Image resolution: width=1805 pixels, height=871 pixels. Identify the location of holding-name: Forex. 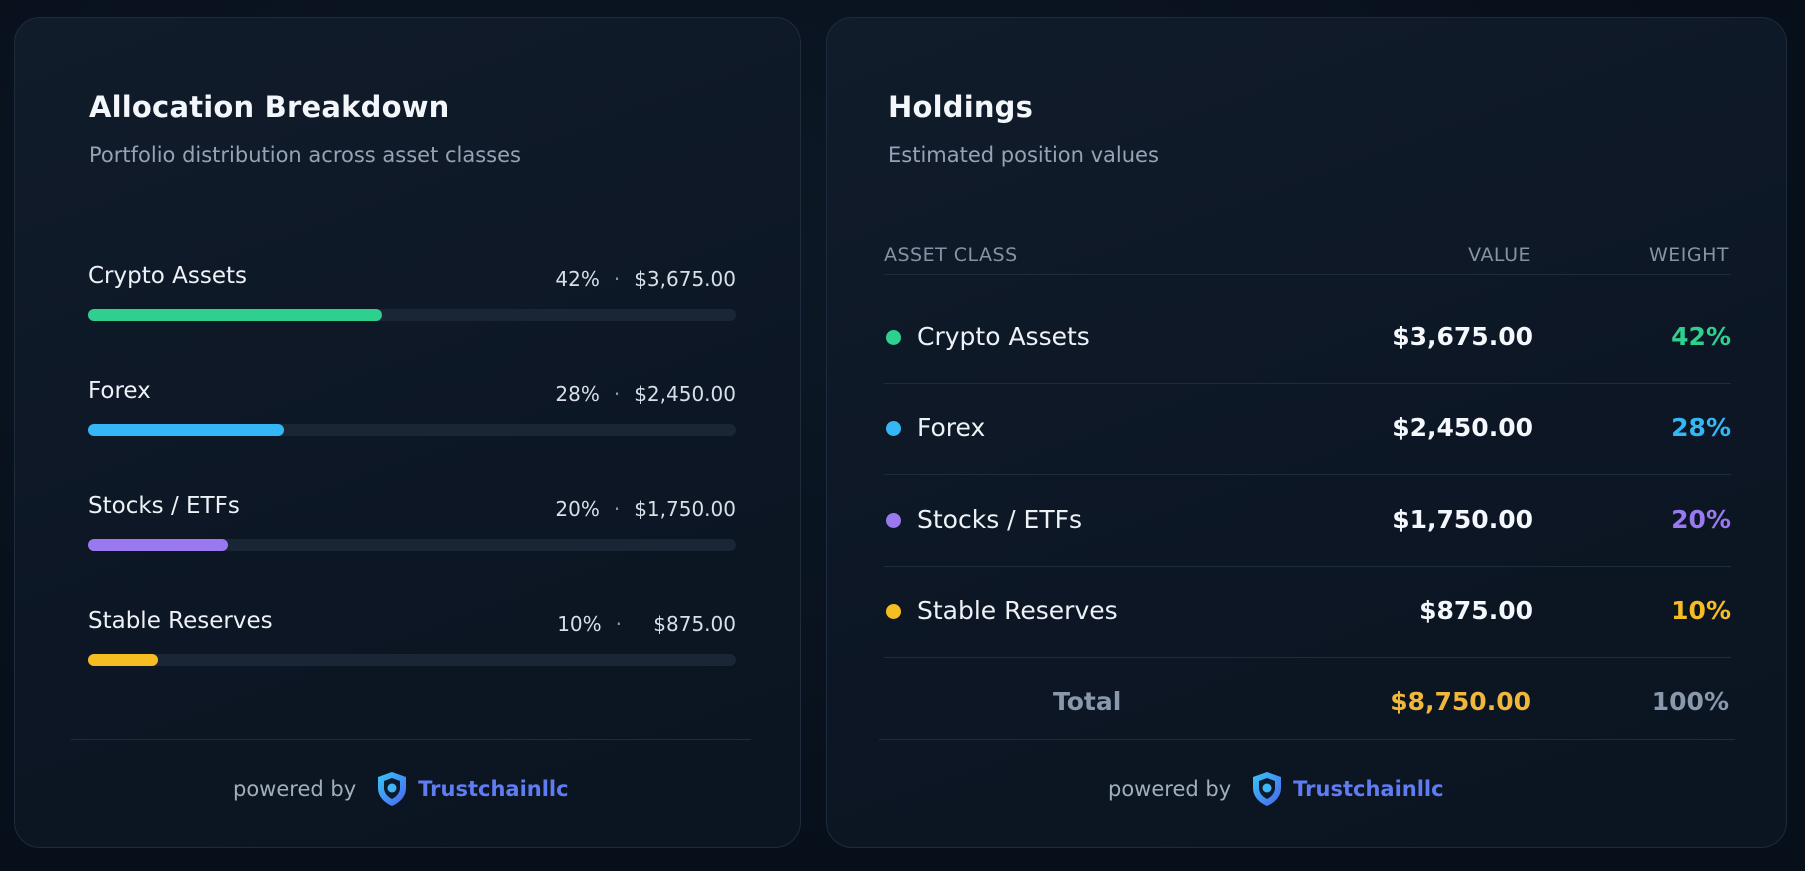
(951, 427).